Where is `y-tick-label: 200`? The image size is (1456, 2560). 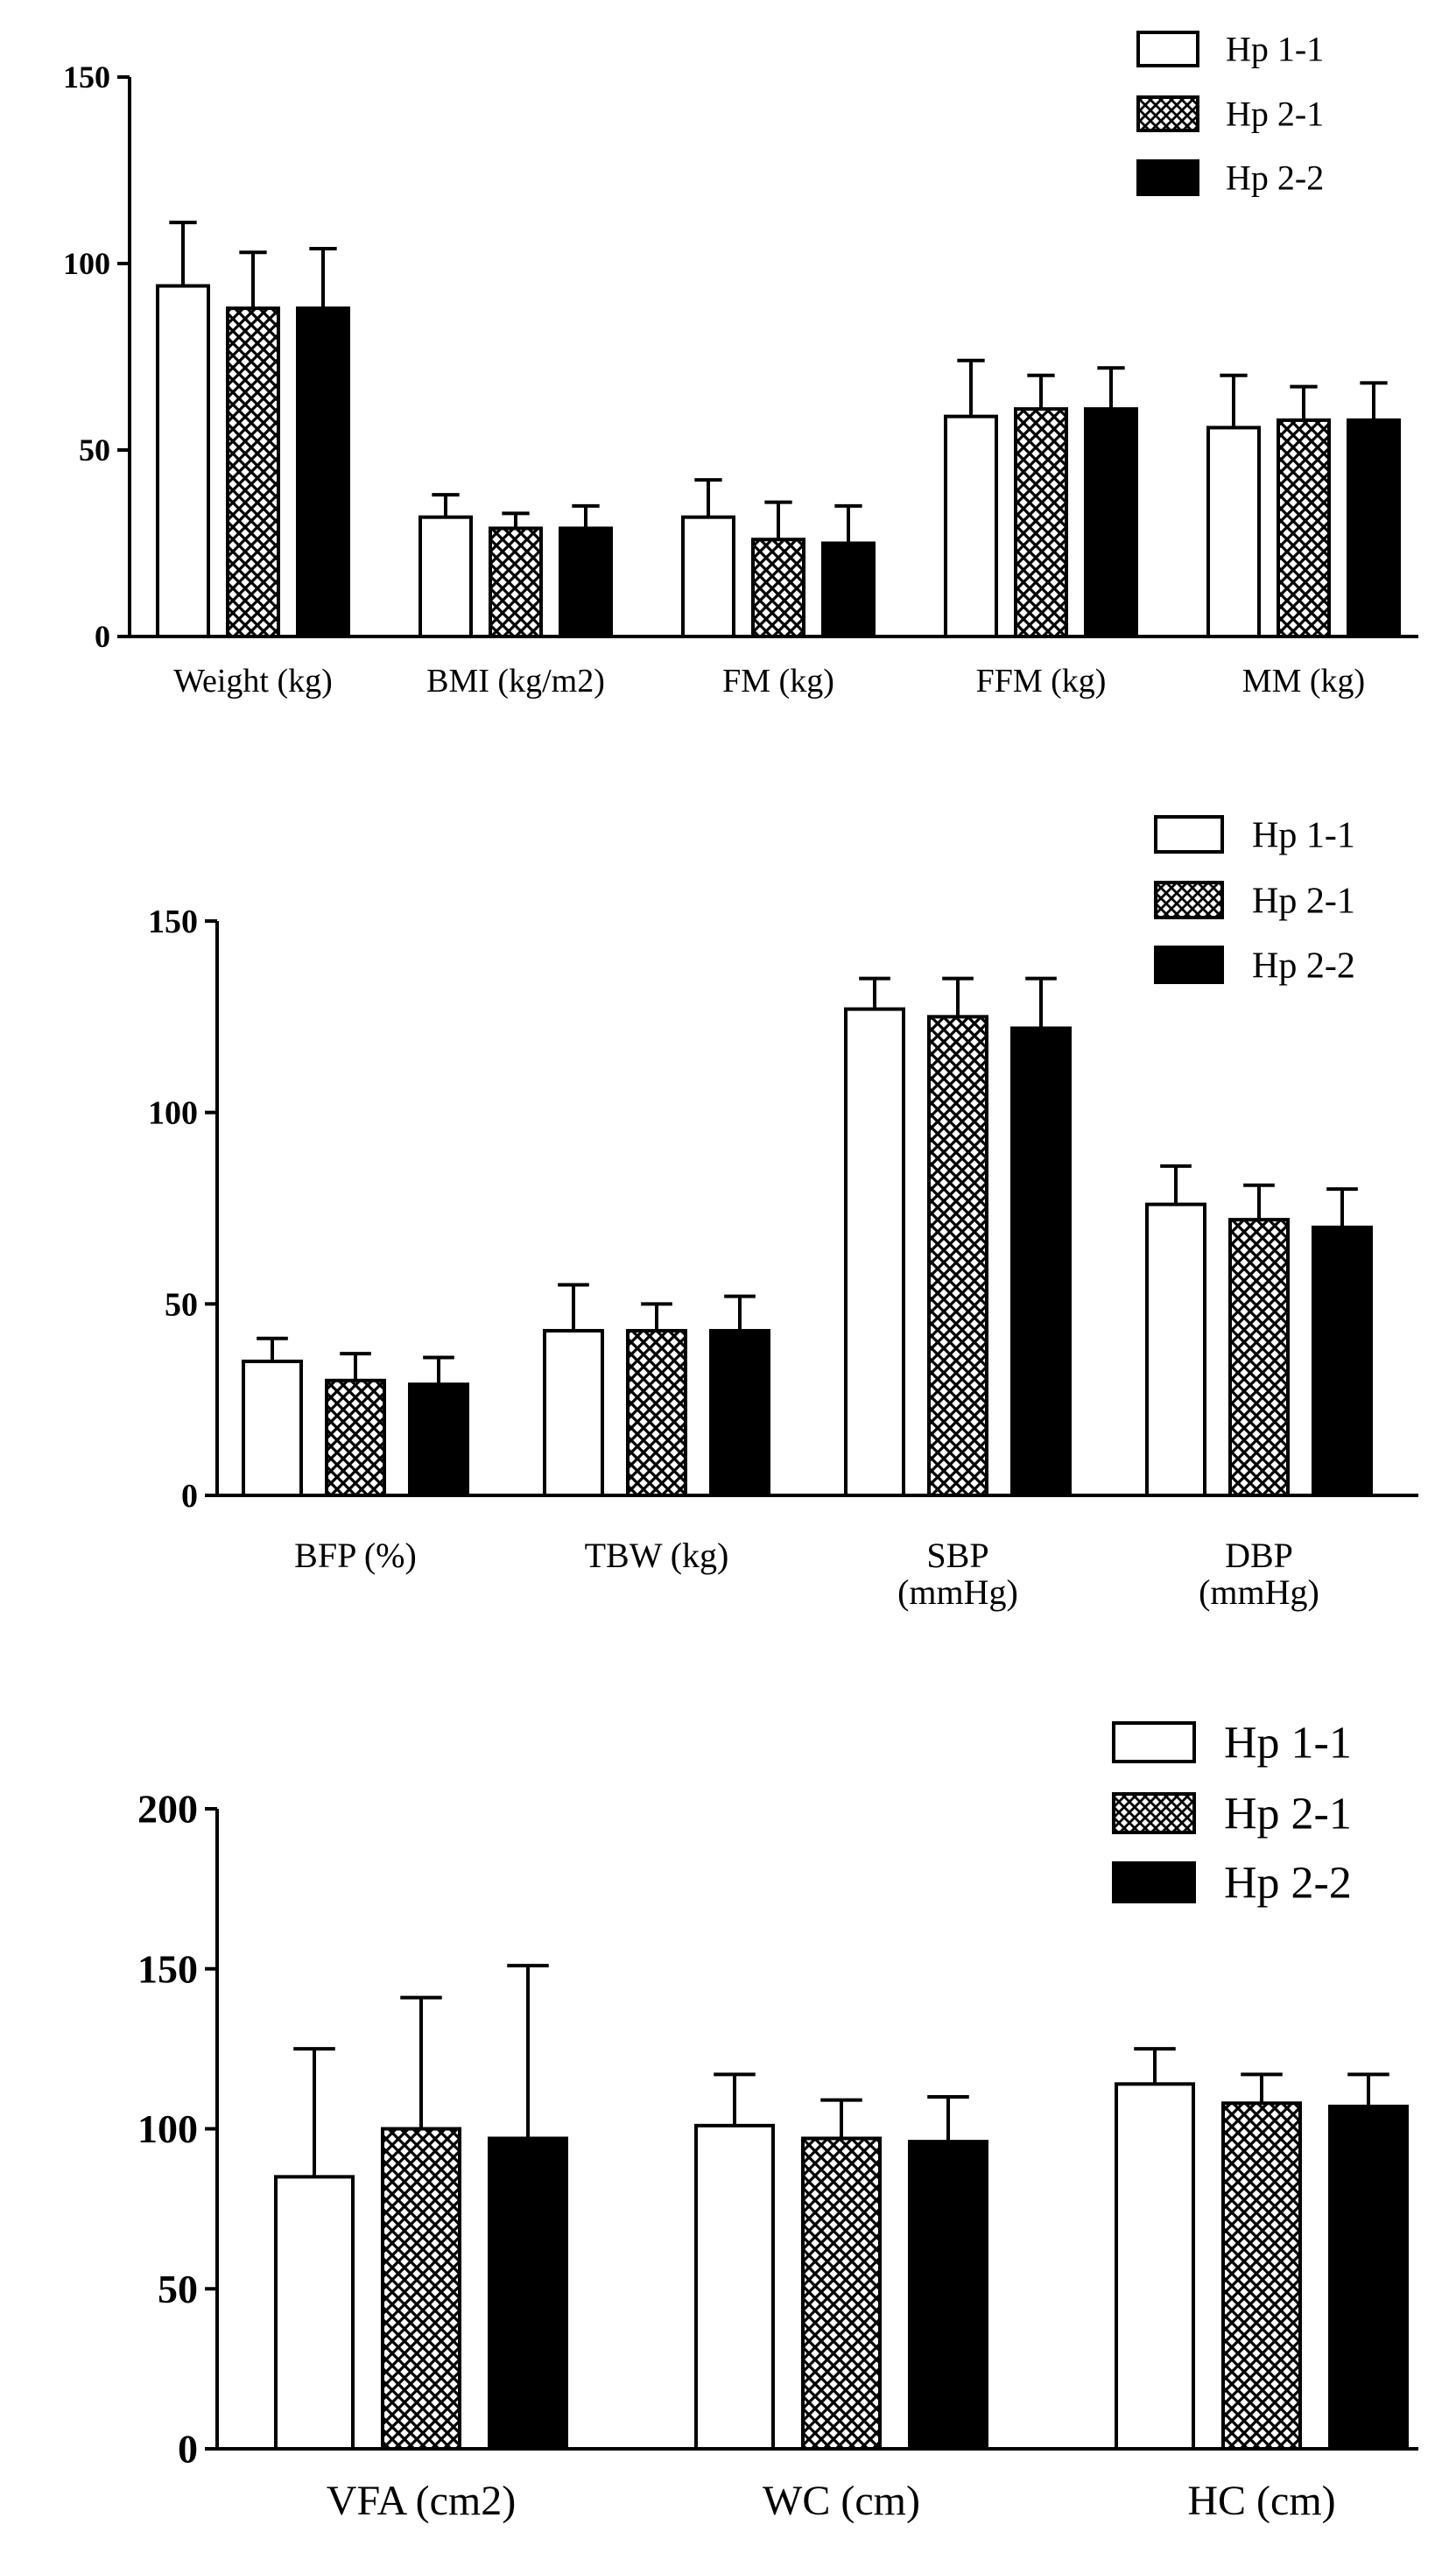 y-tick-label: 200 is located at coordinates (167, 1809).